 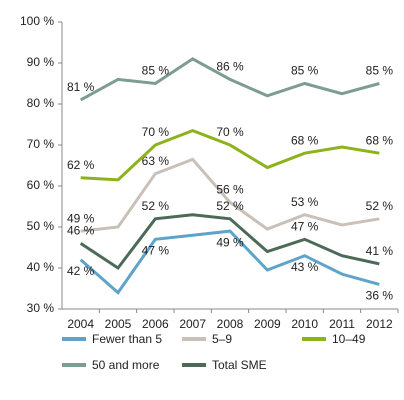 What do you see at coordinates (239, 365) in the screenshot?
I see `legend-label: Total SME` at bounding box center [239, 365].